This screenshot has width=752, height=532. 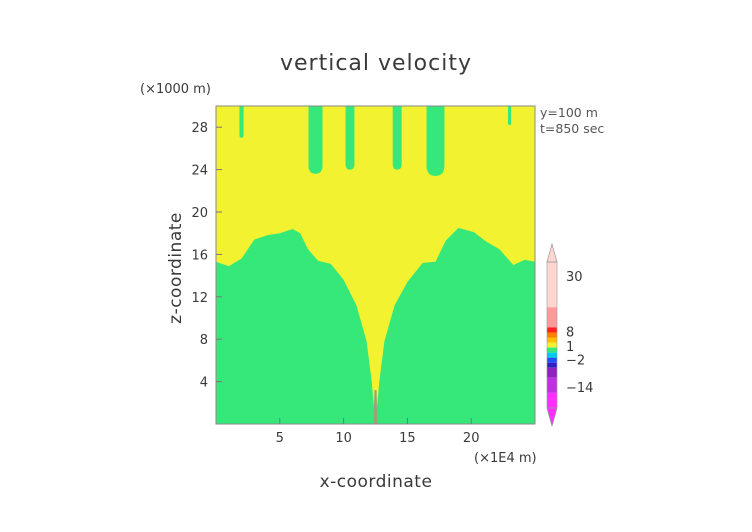 I want to click on colorbar-label-0: 30, so click(x=574, y=277).